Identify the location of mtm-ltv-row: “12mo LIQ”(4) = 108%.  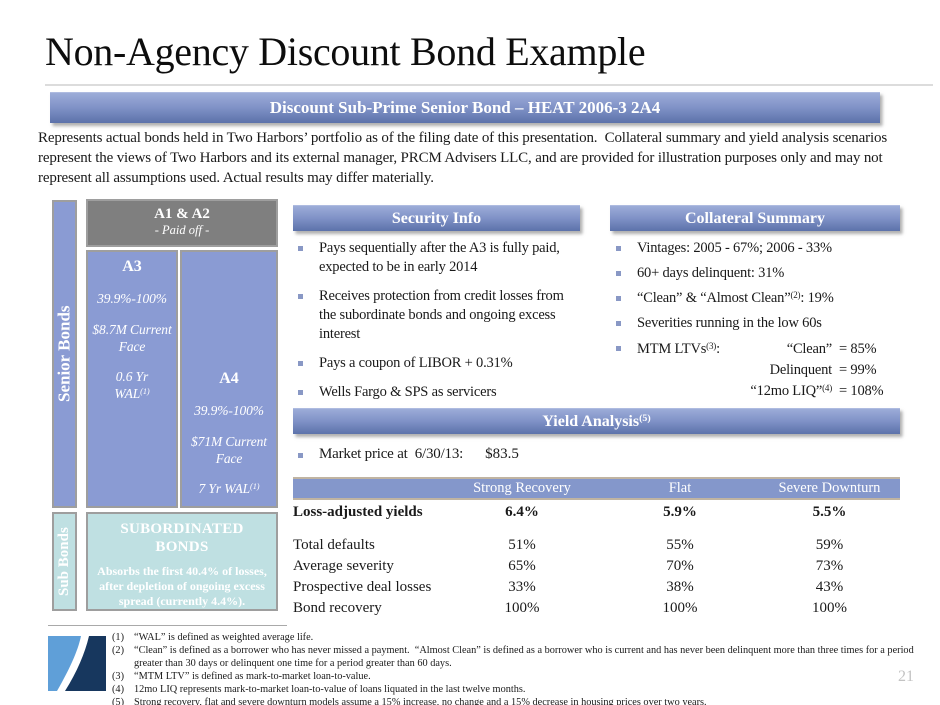
(817, 390).